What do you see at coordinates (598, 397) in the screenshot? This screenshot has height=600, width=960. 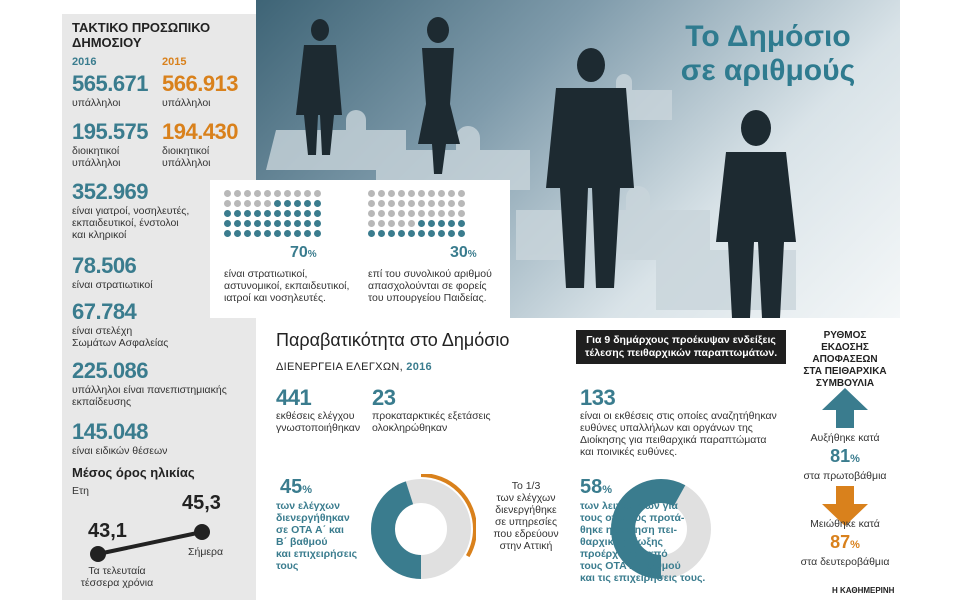 I see `responsibility-count: 133` at bounding box center [598, 397].